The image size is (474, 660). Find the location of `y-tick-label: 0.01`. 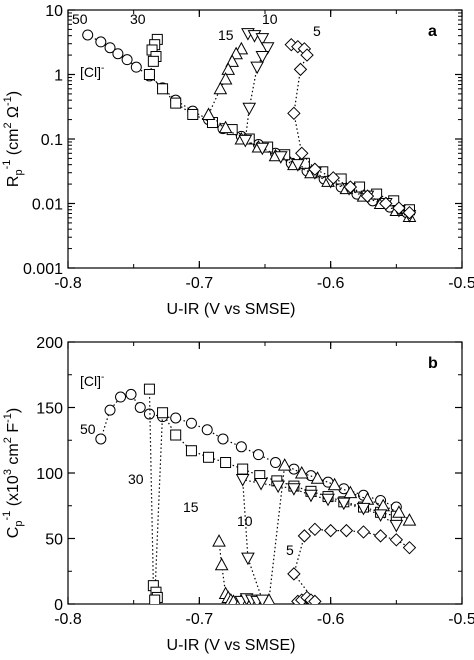

y-tick-label: 0.01 is located at coordinates (47, 205).